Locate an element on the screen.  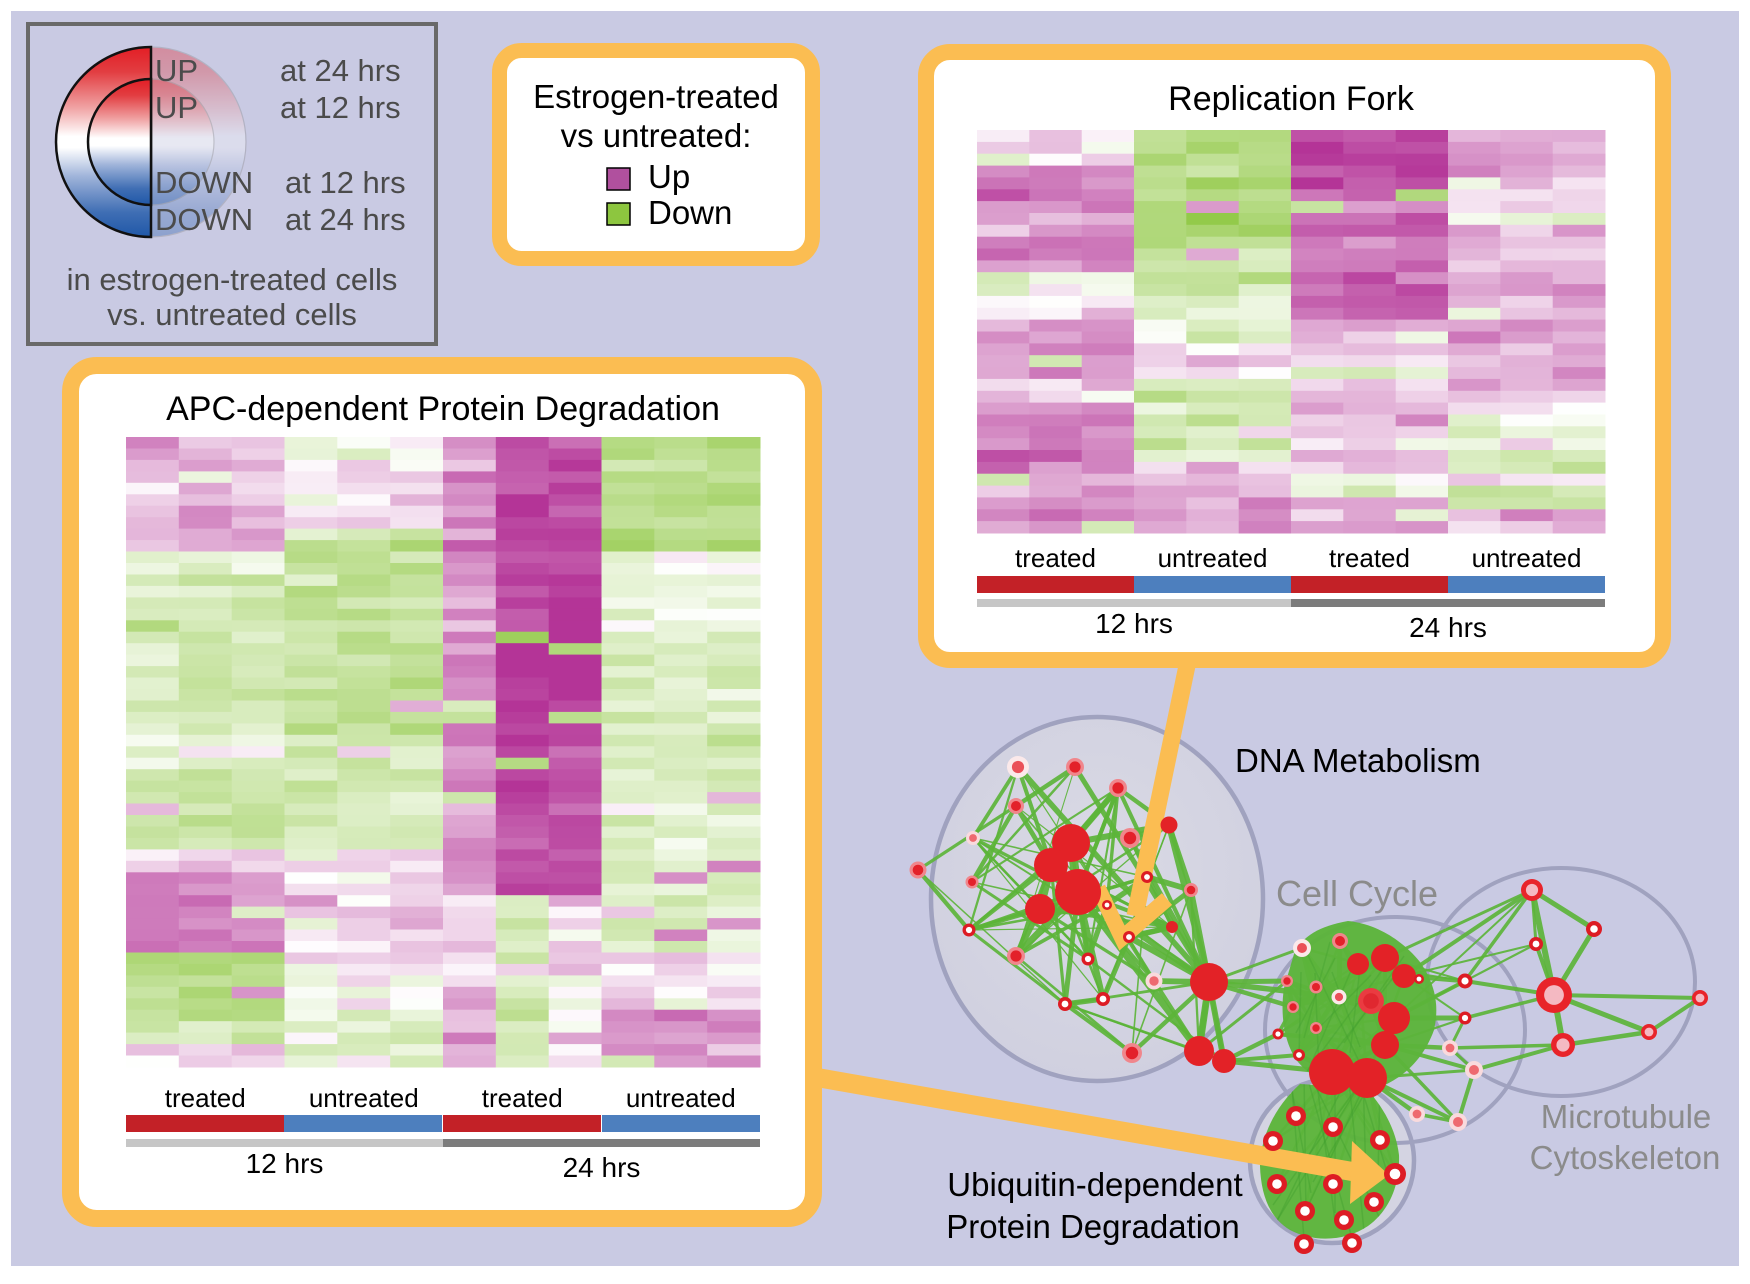
svg-text: vs untreated: is located at coordinates (656, 135).